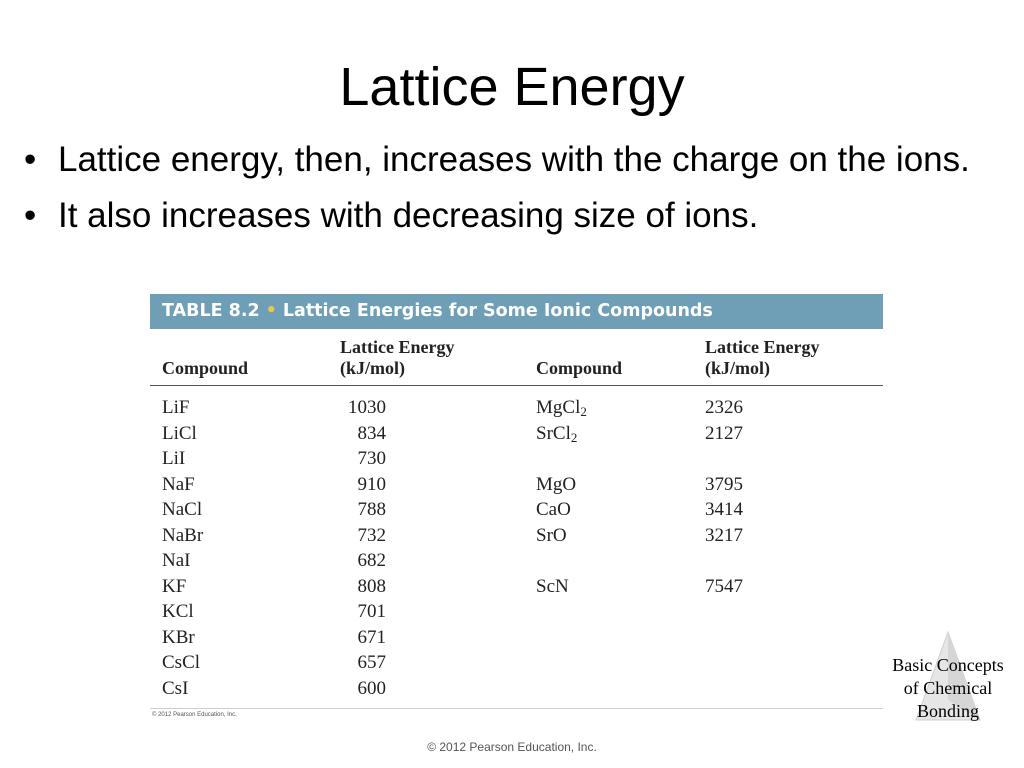 The width and height of the screenshot is (1024, 768). Describe the element at coordinates (516, 689) in the screenshot. I see `table-row: CsI 600` at that location.